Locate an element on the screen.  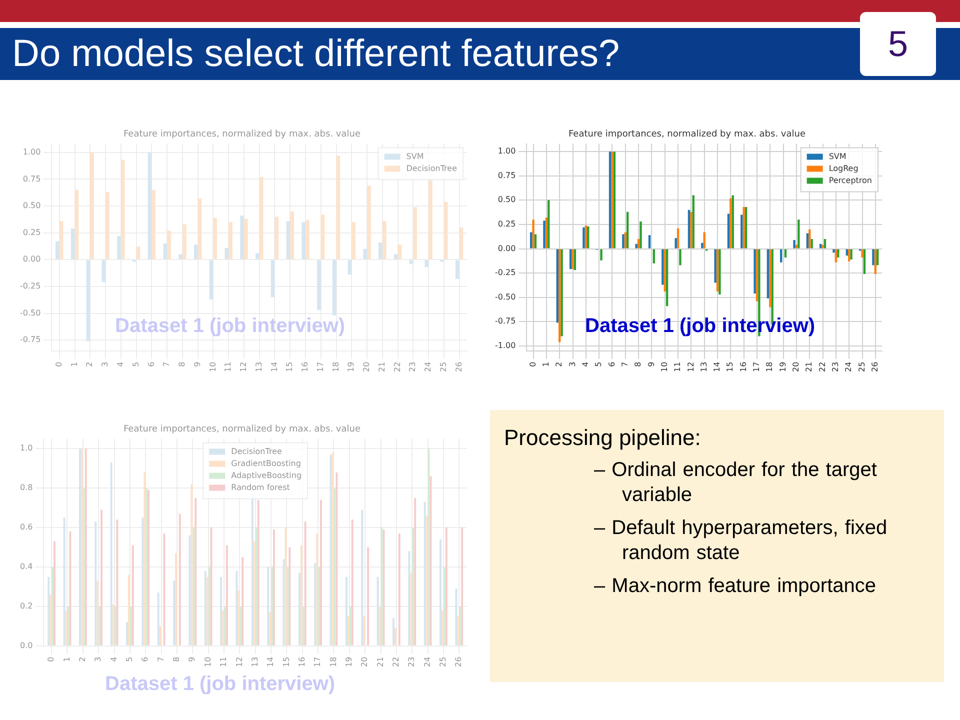
legend-label: Random forest is located at coordinates (260, 487).